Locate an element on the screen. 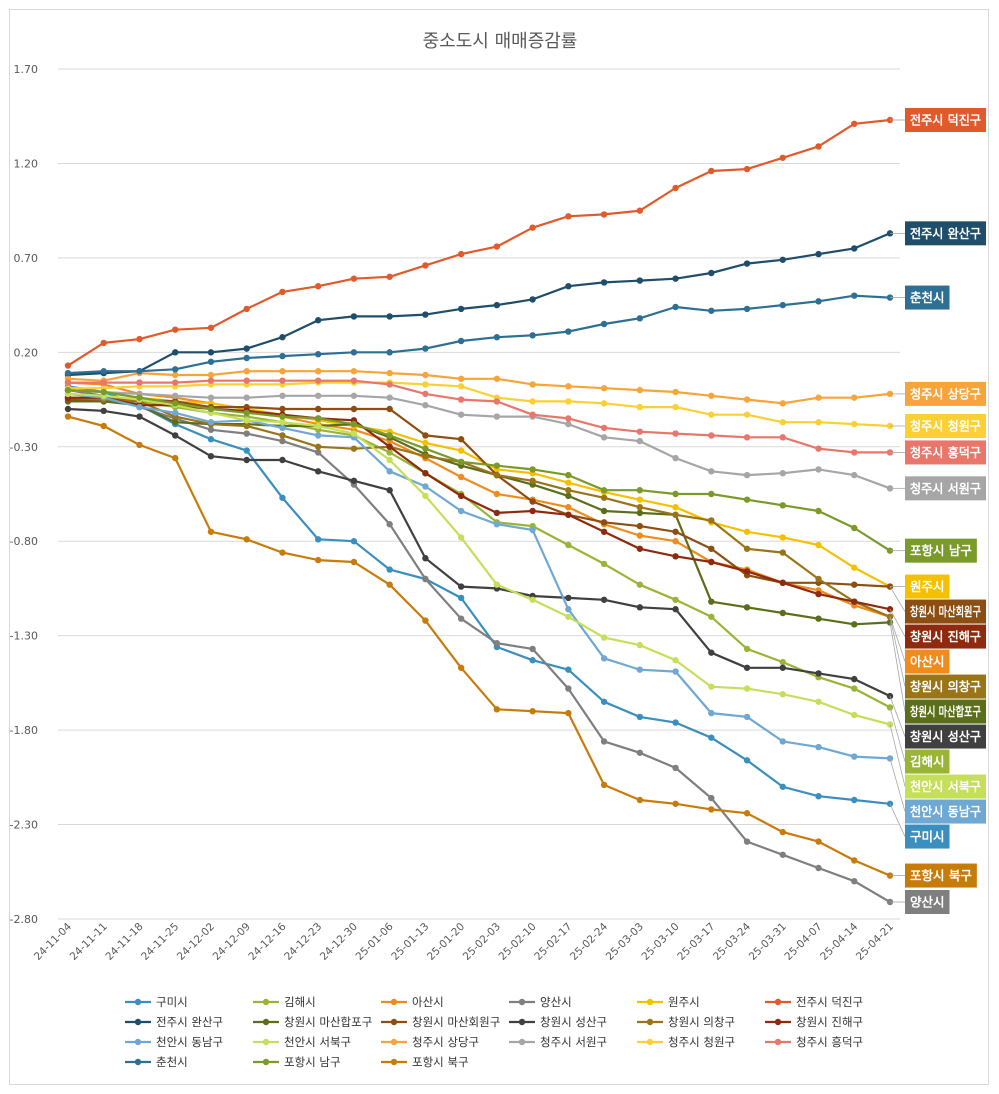 This screenshot has width=999, height=1094. legend-label: 청주시 흥덕구 is located at coordinates (829, 1042).